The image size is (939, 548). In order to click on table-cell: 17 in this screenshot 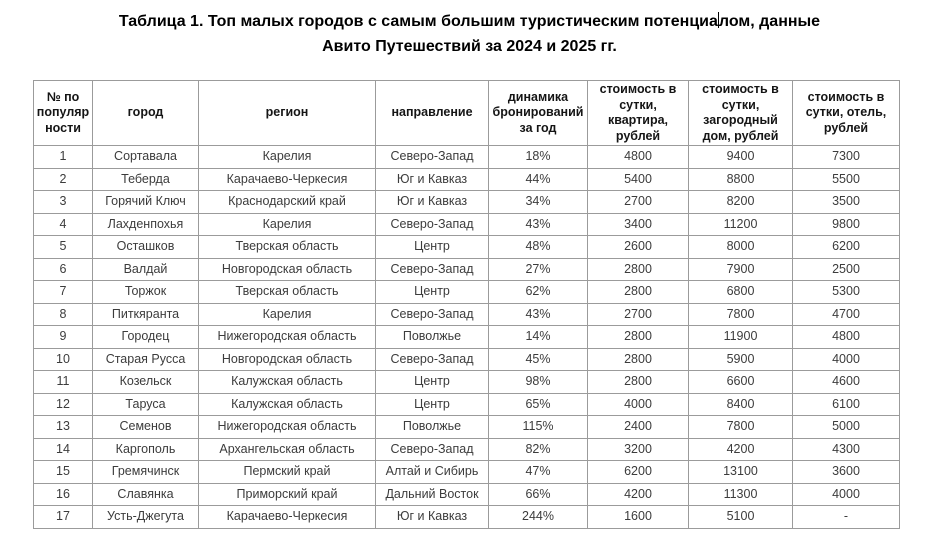, I will do `click(63, 517)`.